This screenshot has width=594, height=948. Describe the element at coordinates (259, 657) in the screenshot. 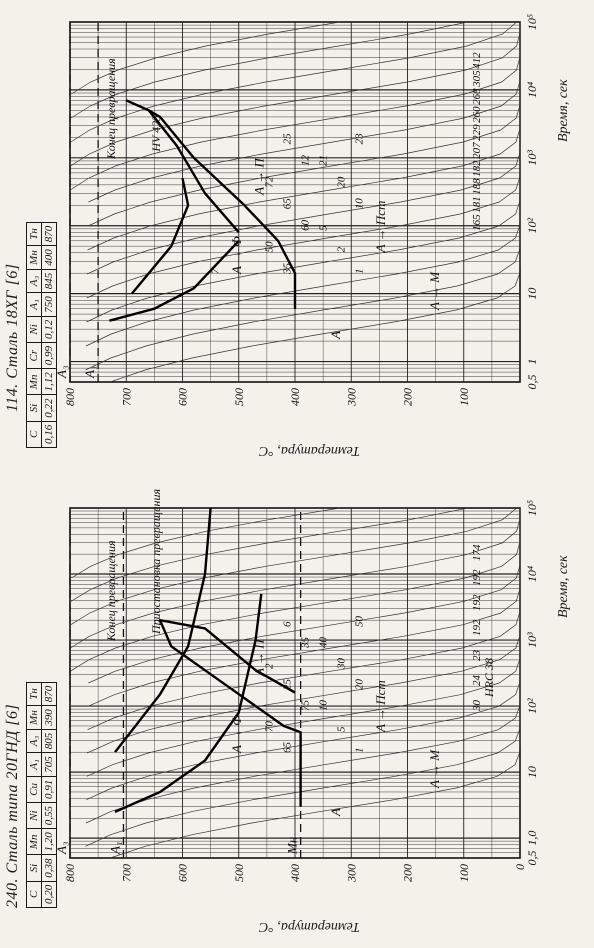

I see `field-label: A → П` at that location.